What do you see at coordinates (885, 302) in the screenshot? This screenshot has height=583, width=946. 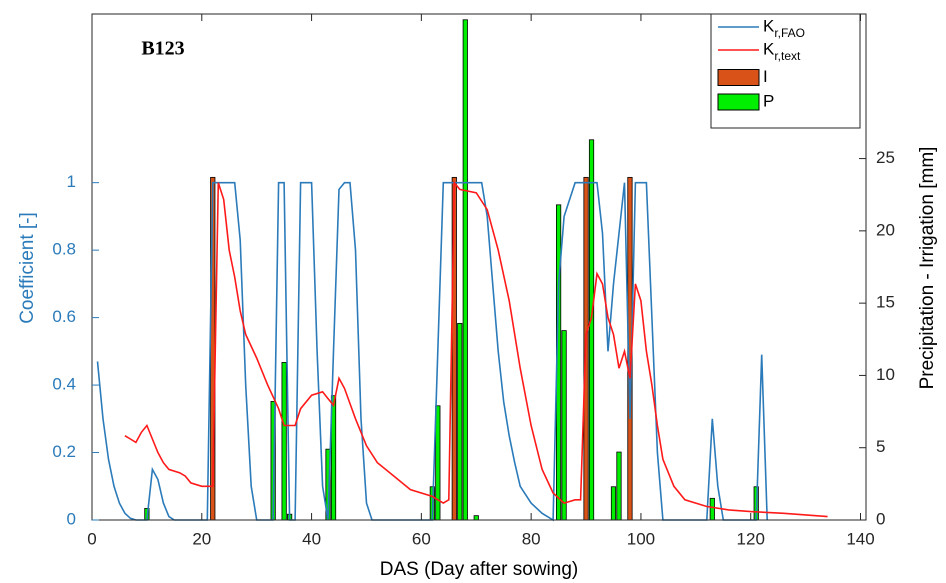 I see `y2-tick-label: 15` at bounding box center [885, 302].